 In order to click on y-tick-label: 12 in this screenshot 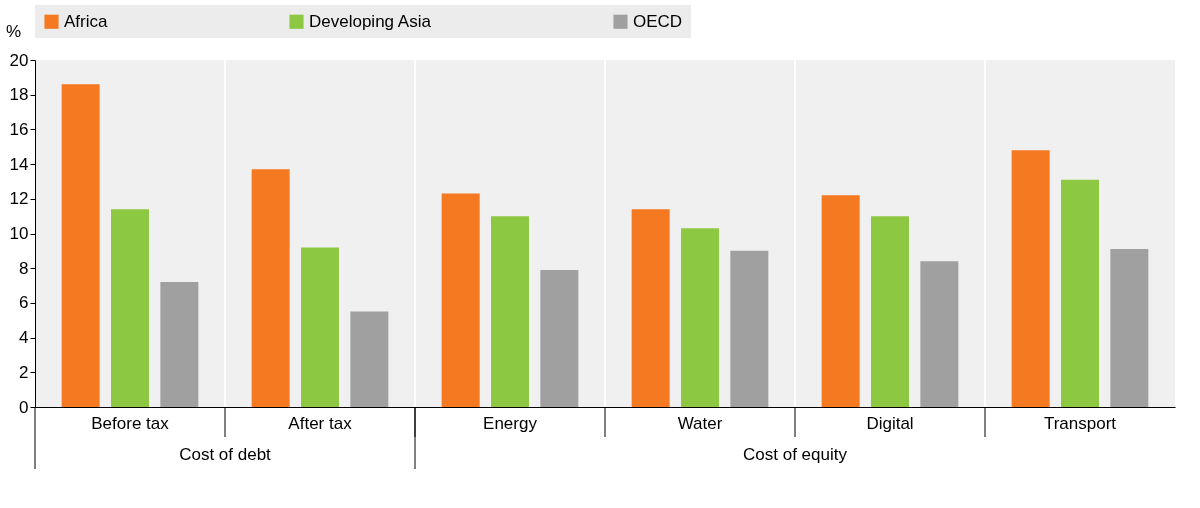, I will do `click(19, 199)`.